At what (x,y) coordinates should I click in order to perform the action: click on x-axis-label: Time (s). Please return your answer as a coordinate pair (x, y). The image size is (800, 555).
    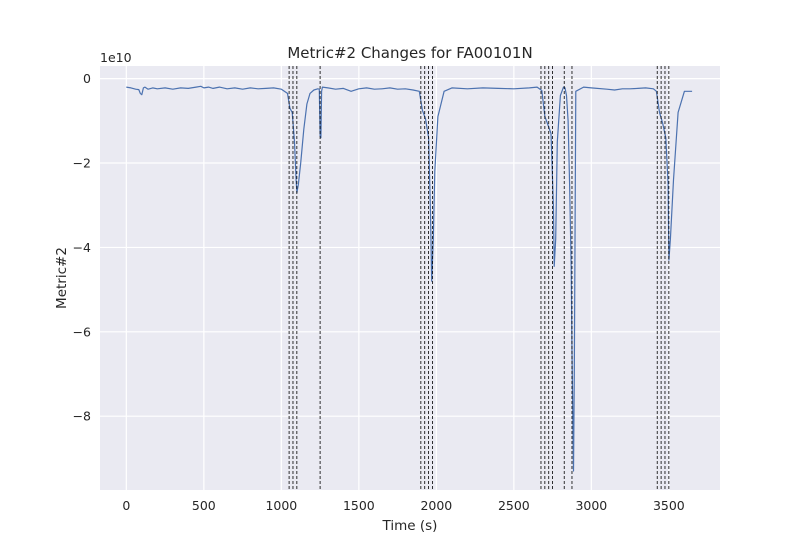
    Looking at the image, I should click on (410, 526).